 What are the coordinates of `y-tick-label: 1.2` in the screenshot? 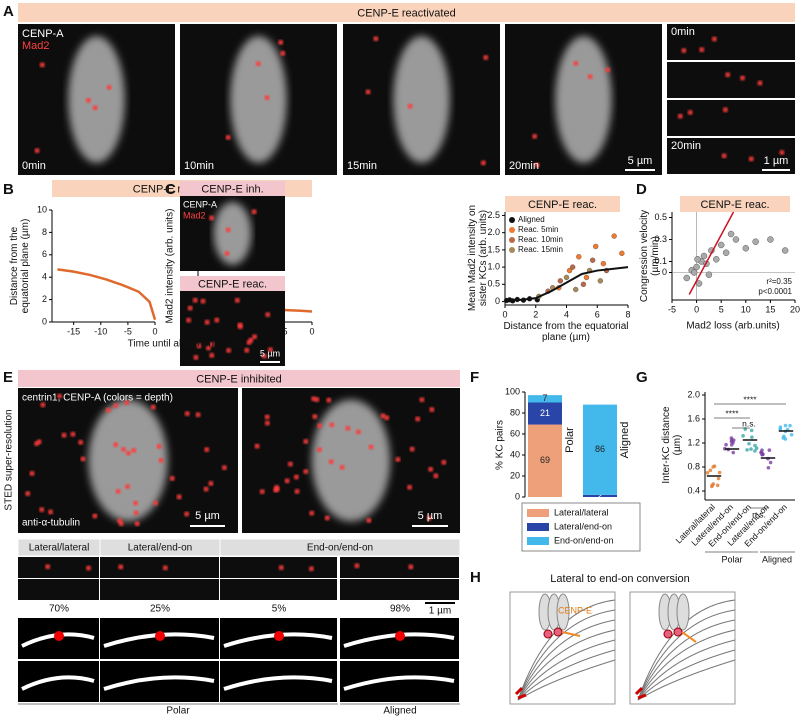 It's located at (693, 442).